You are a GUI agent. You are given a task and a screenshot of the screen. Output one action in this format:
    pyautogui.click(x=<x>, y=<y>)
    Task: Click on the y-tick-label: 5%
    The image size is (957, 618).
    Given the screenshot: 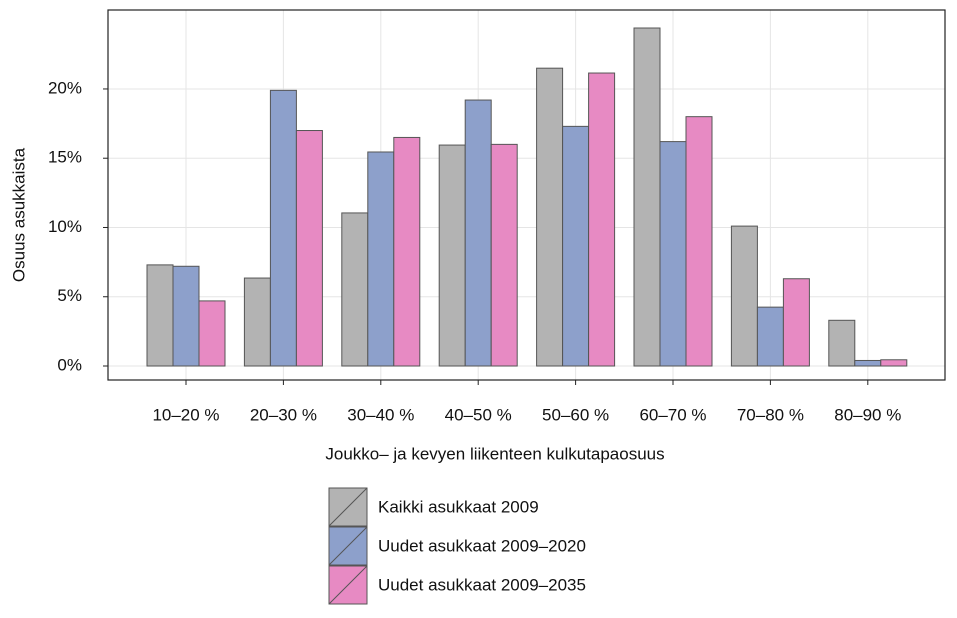 What is the action you would take?
    pyautogui.click(x=69, y=295)
    